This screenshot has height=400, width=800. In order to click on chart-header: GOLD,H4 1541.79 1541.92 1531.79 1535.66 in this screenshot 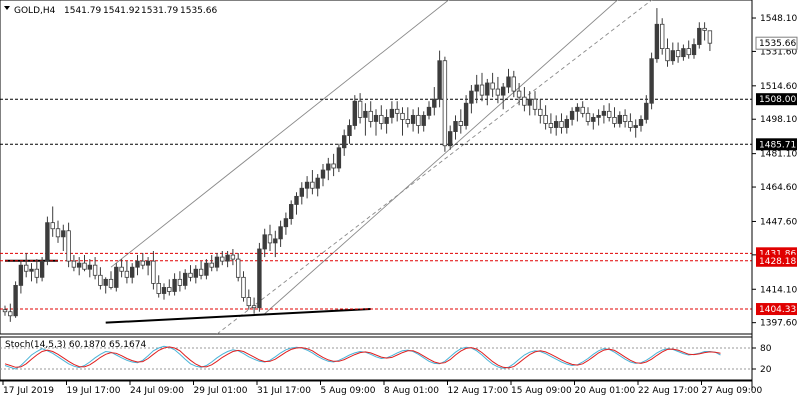, I will do `click(110, 11)`.